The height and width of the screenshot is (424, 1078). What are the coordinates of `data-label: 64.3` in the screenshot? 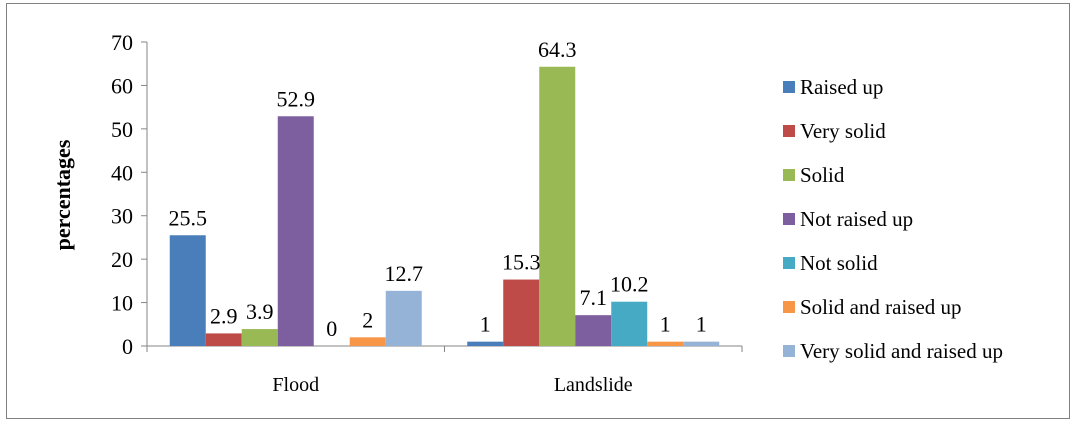 It's located at (557, 49).